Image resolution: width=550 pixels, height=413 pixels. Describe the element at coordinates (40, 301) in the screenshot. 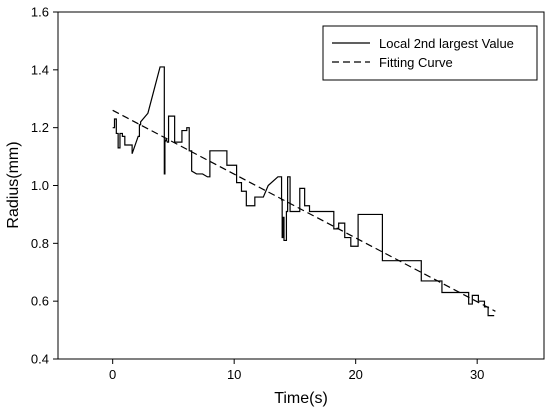

I see `y-tick-label: 0.6` at that location.